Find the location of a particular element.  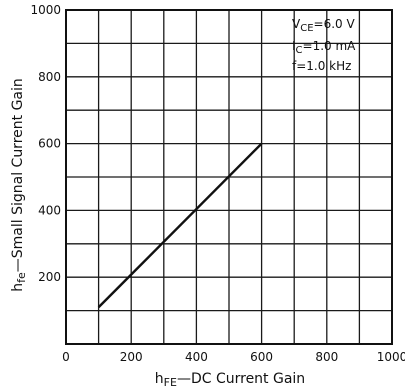

condition-f: f=1.0 kHz is located at coordinates (321, 66).